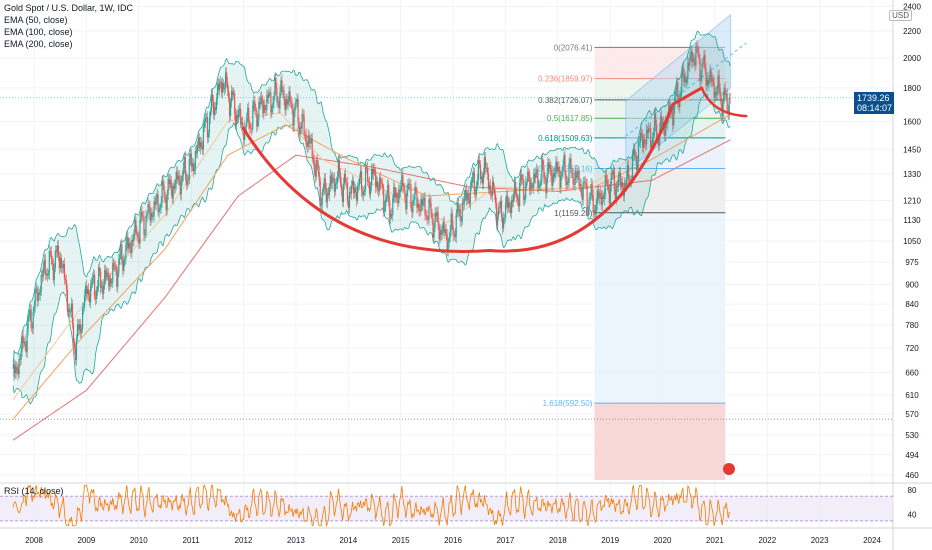 Image resolution: width=932 pixels, height=550 pixels. What do you see at coordinates (767, 540) in the screenshot?
I see `time-tick-label: 2022` at bounding box center [767, 540].